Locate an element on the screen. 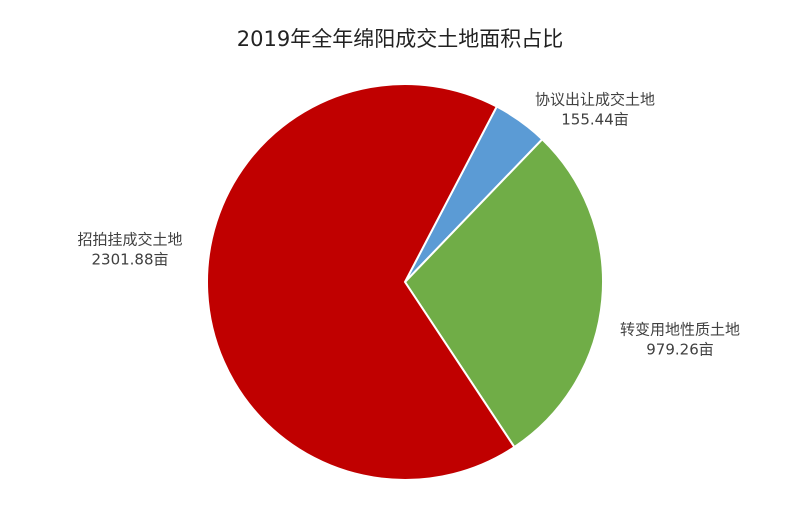 The width and height of the screenshot is (800, 521). value-label: 979.26亩 is located at coordinates (680, 350).